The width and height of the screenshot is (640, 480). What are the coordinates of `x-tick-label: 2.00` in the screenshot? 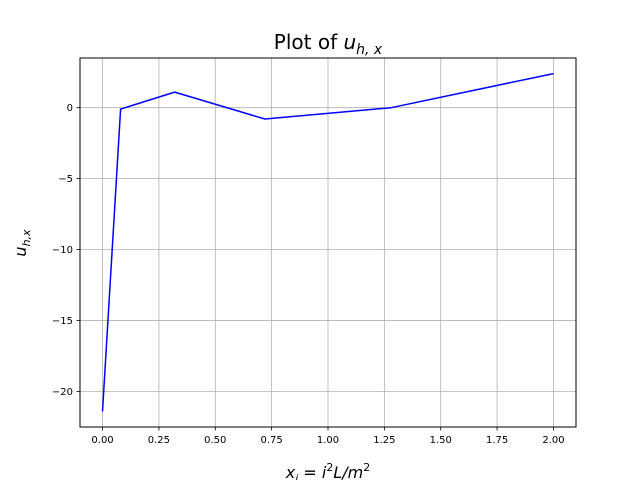 It's located at (553, 440).